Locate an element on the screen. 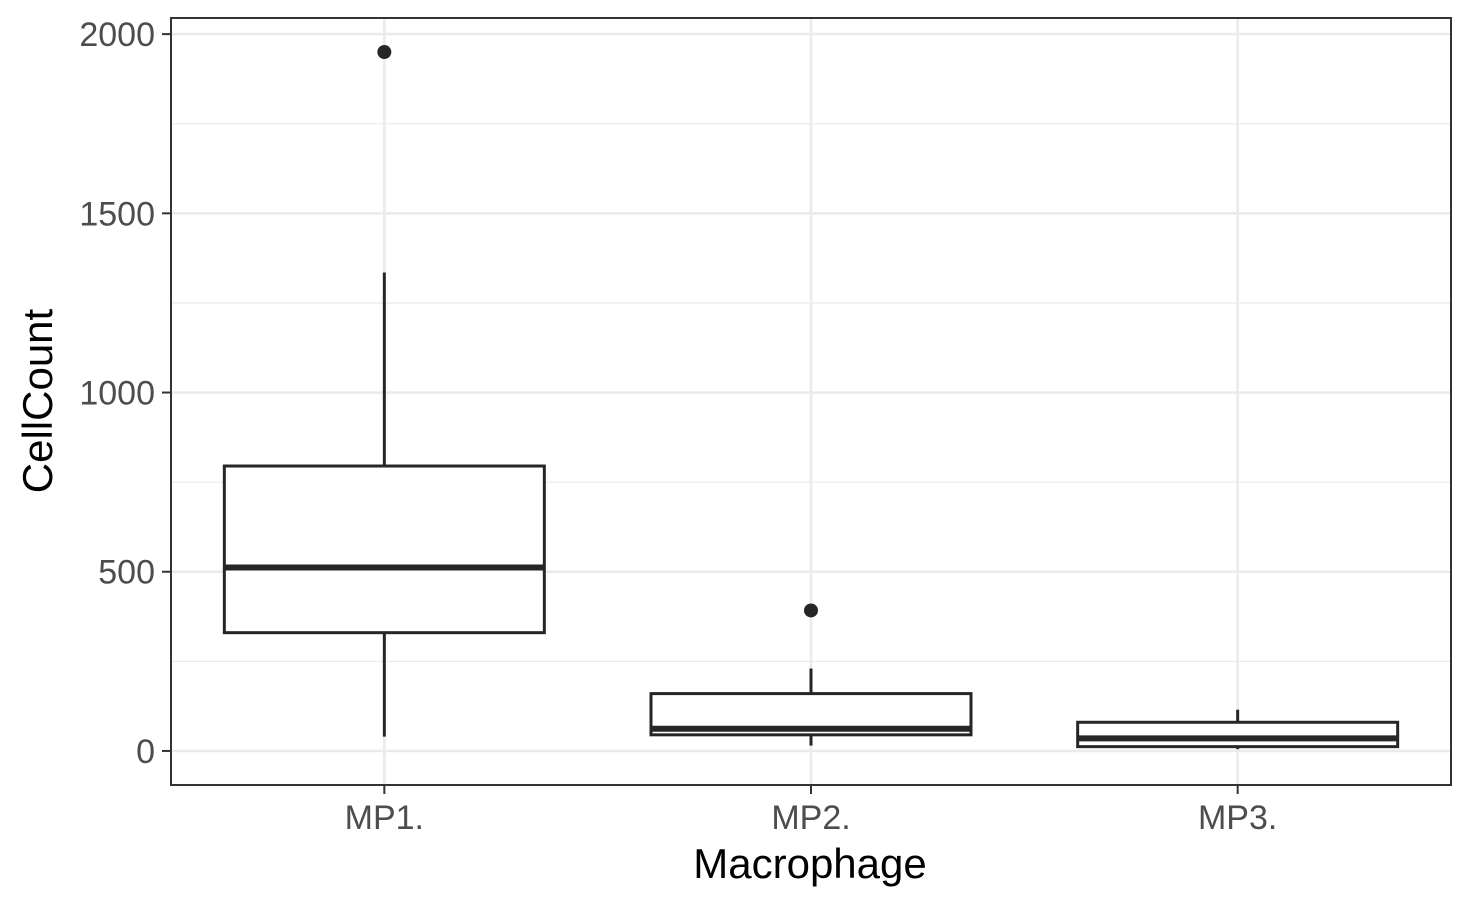  y-tick-label: 0 is located at coordinates (145, 752).